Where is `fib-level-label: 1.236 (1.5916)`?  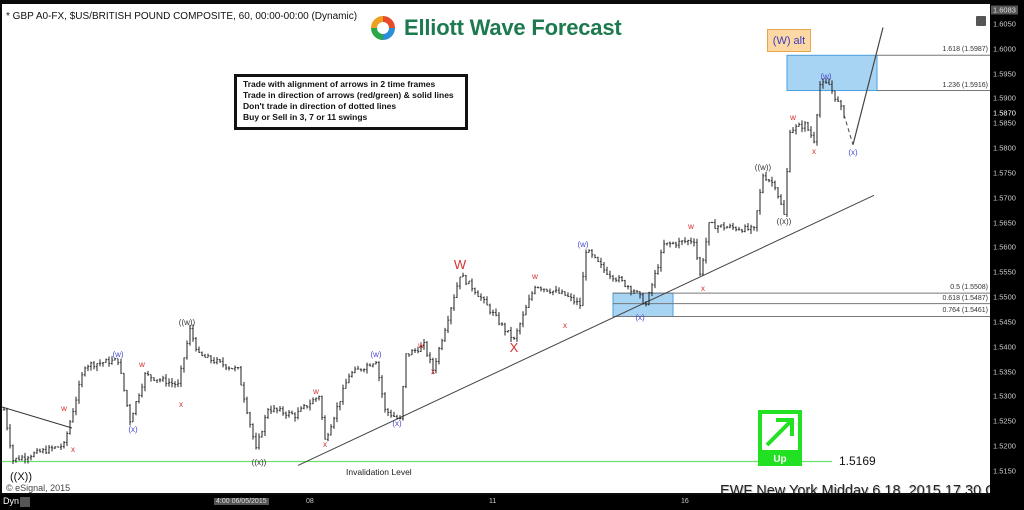 fib-level-label: 1.236 (1.5916) is located at coordinates (965, 85).